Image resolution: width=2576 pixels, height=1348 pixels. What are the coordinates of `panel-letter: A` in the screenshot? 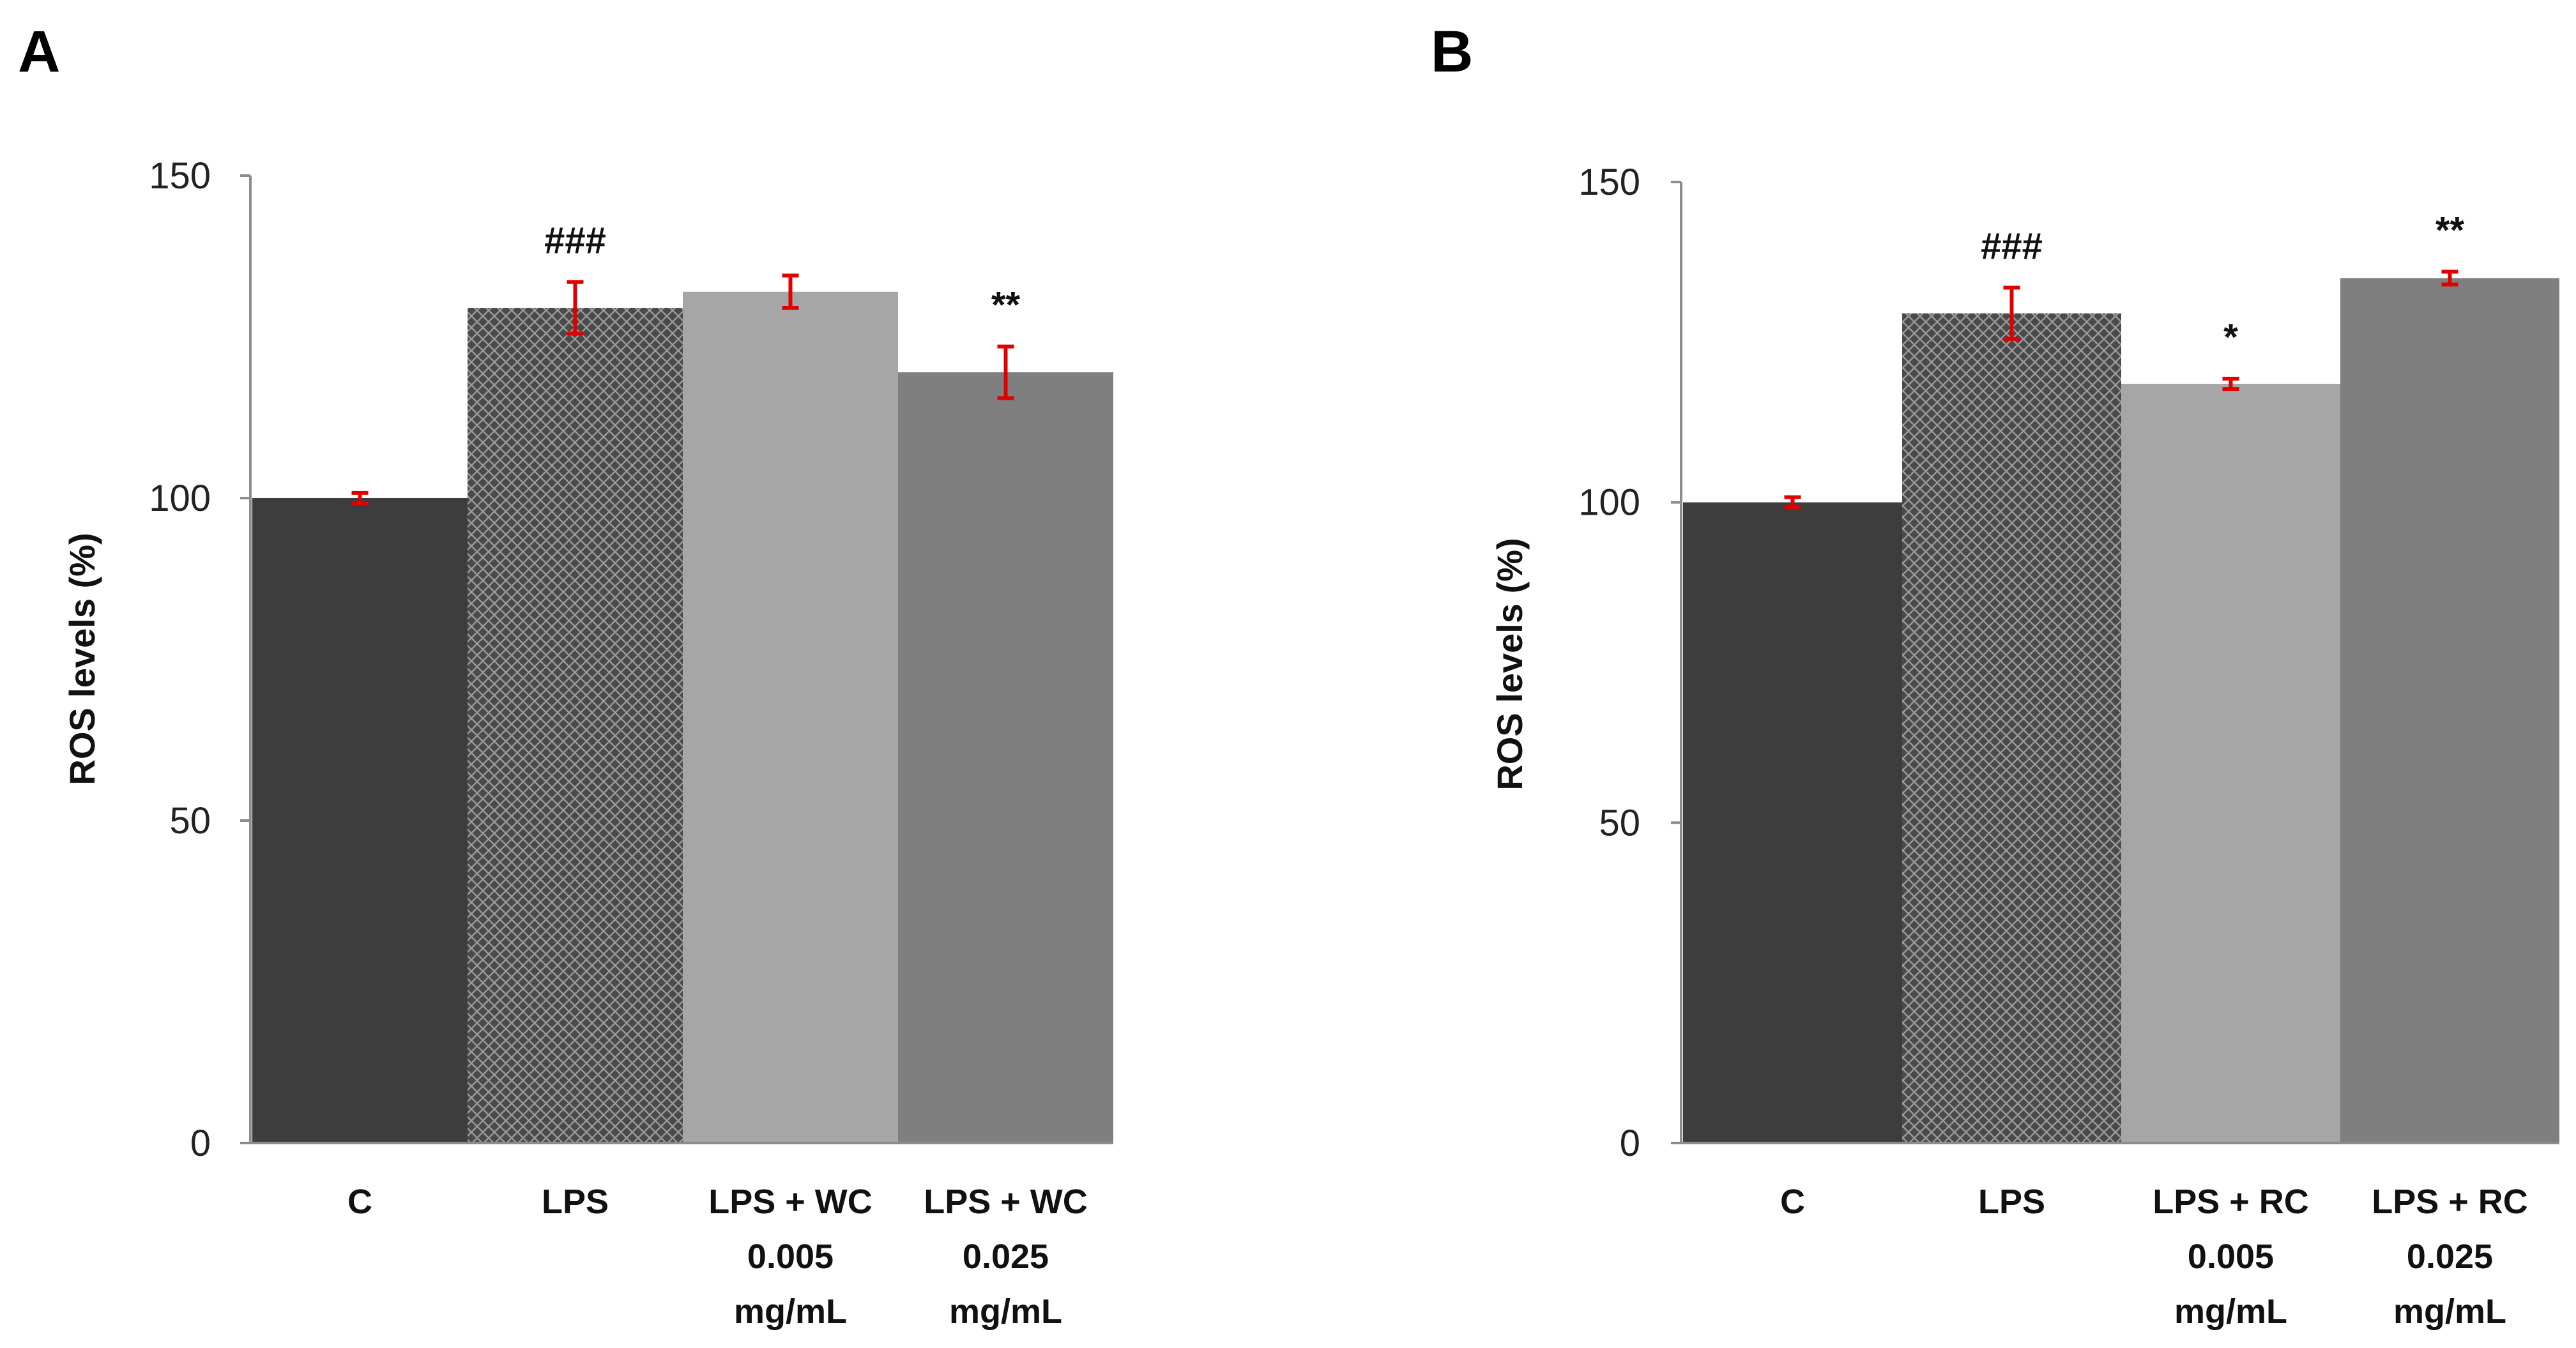 It's located at (39, 52).